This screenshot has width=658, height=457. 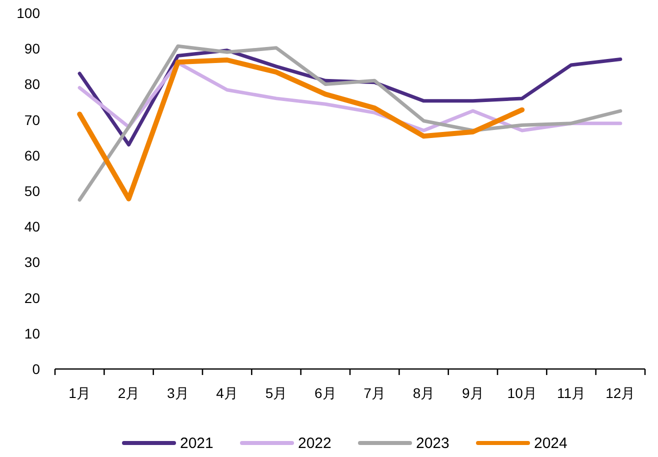 I want to click on x-tick-label: 9月, so click(x=473, y=393).